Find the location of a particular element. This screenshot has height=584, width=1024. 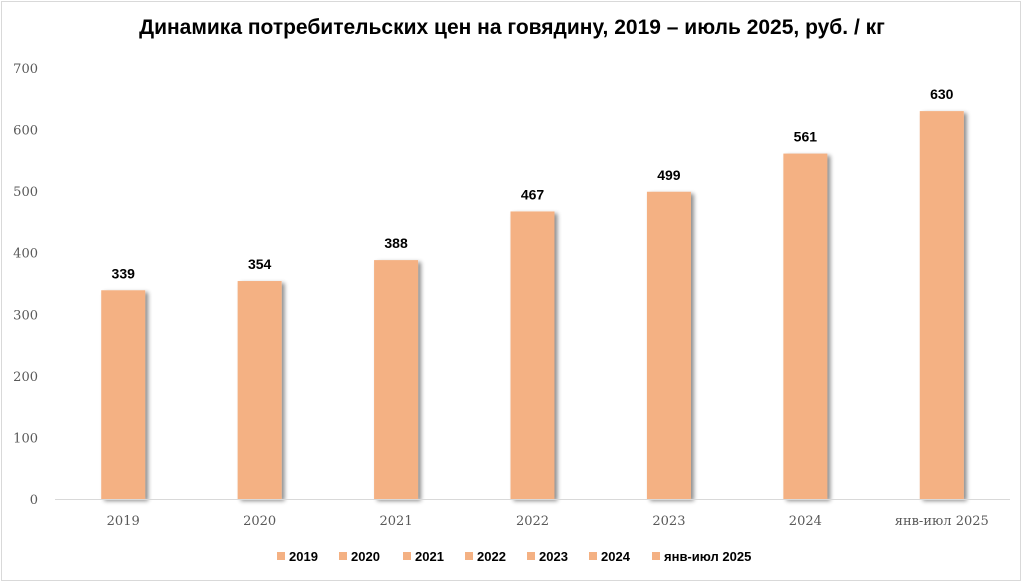

data-label: 467 is located at coordinates (533, 194).